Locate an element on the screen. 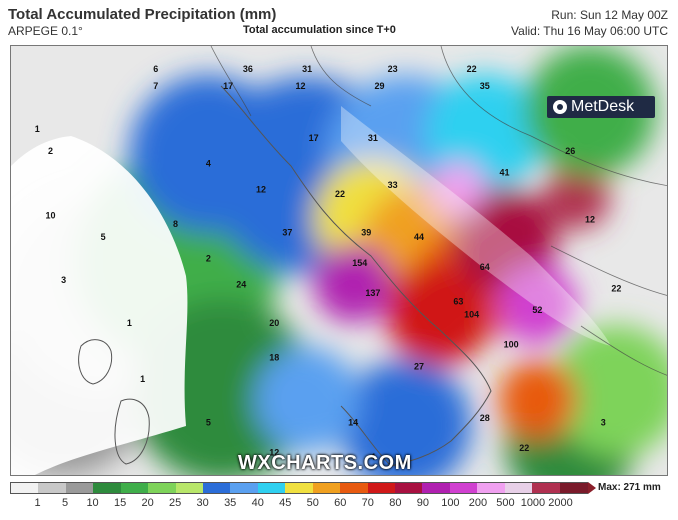 This screenshot has width=678, height=520. value-label: 6 is located at coordinates (155, 69).